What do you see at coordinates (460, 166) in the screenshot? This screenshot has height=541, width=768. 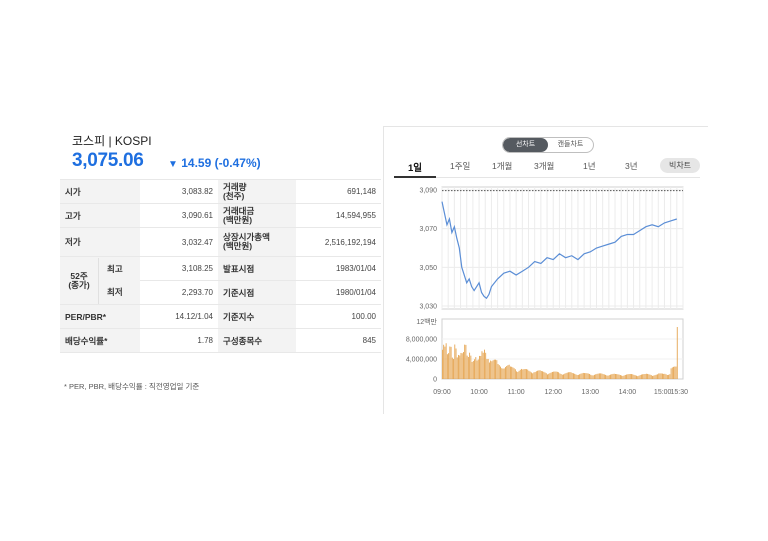 I see `tab-1week: 1주일` at bounding box center [460, 166].